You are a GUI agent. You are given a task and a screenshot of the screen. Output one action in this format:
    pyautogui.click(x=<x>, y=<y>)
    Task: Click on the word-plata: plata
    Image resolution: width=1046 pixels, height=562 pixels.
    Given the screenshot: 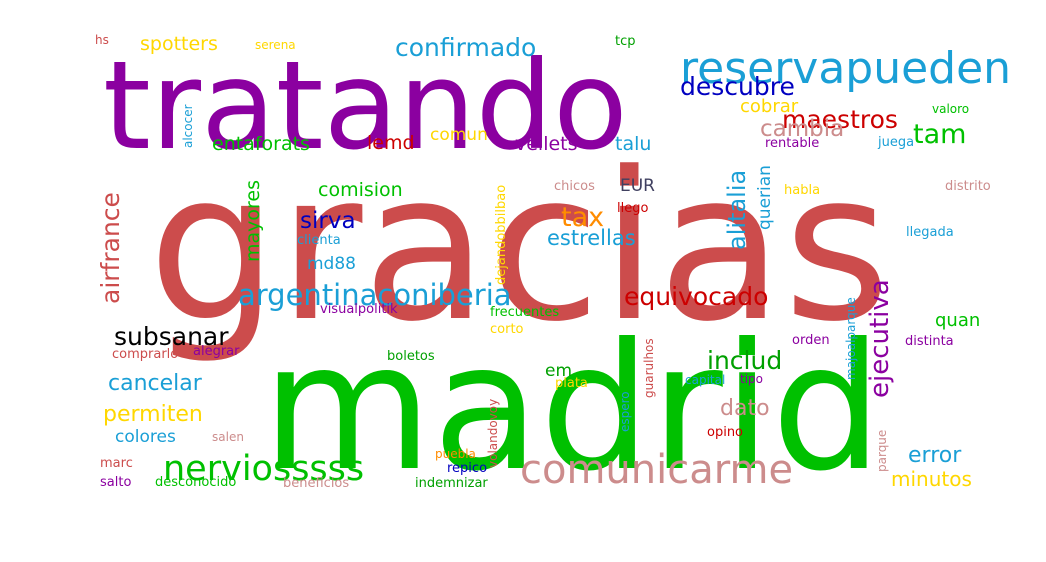 What is the action you would take?
    pyautogui.click(x=571, y=383)
    